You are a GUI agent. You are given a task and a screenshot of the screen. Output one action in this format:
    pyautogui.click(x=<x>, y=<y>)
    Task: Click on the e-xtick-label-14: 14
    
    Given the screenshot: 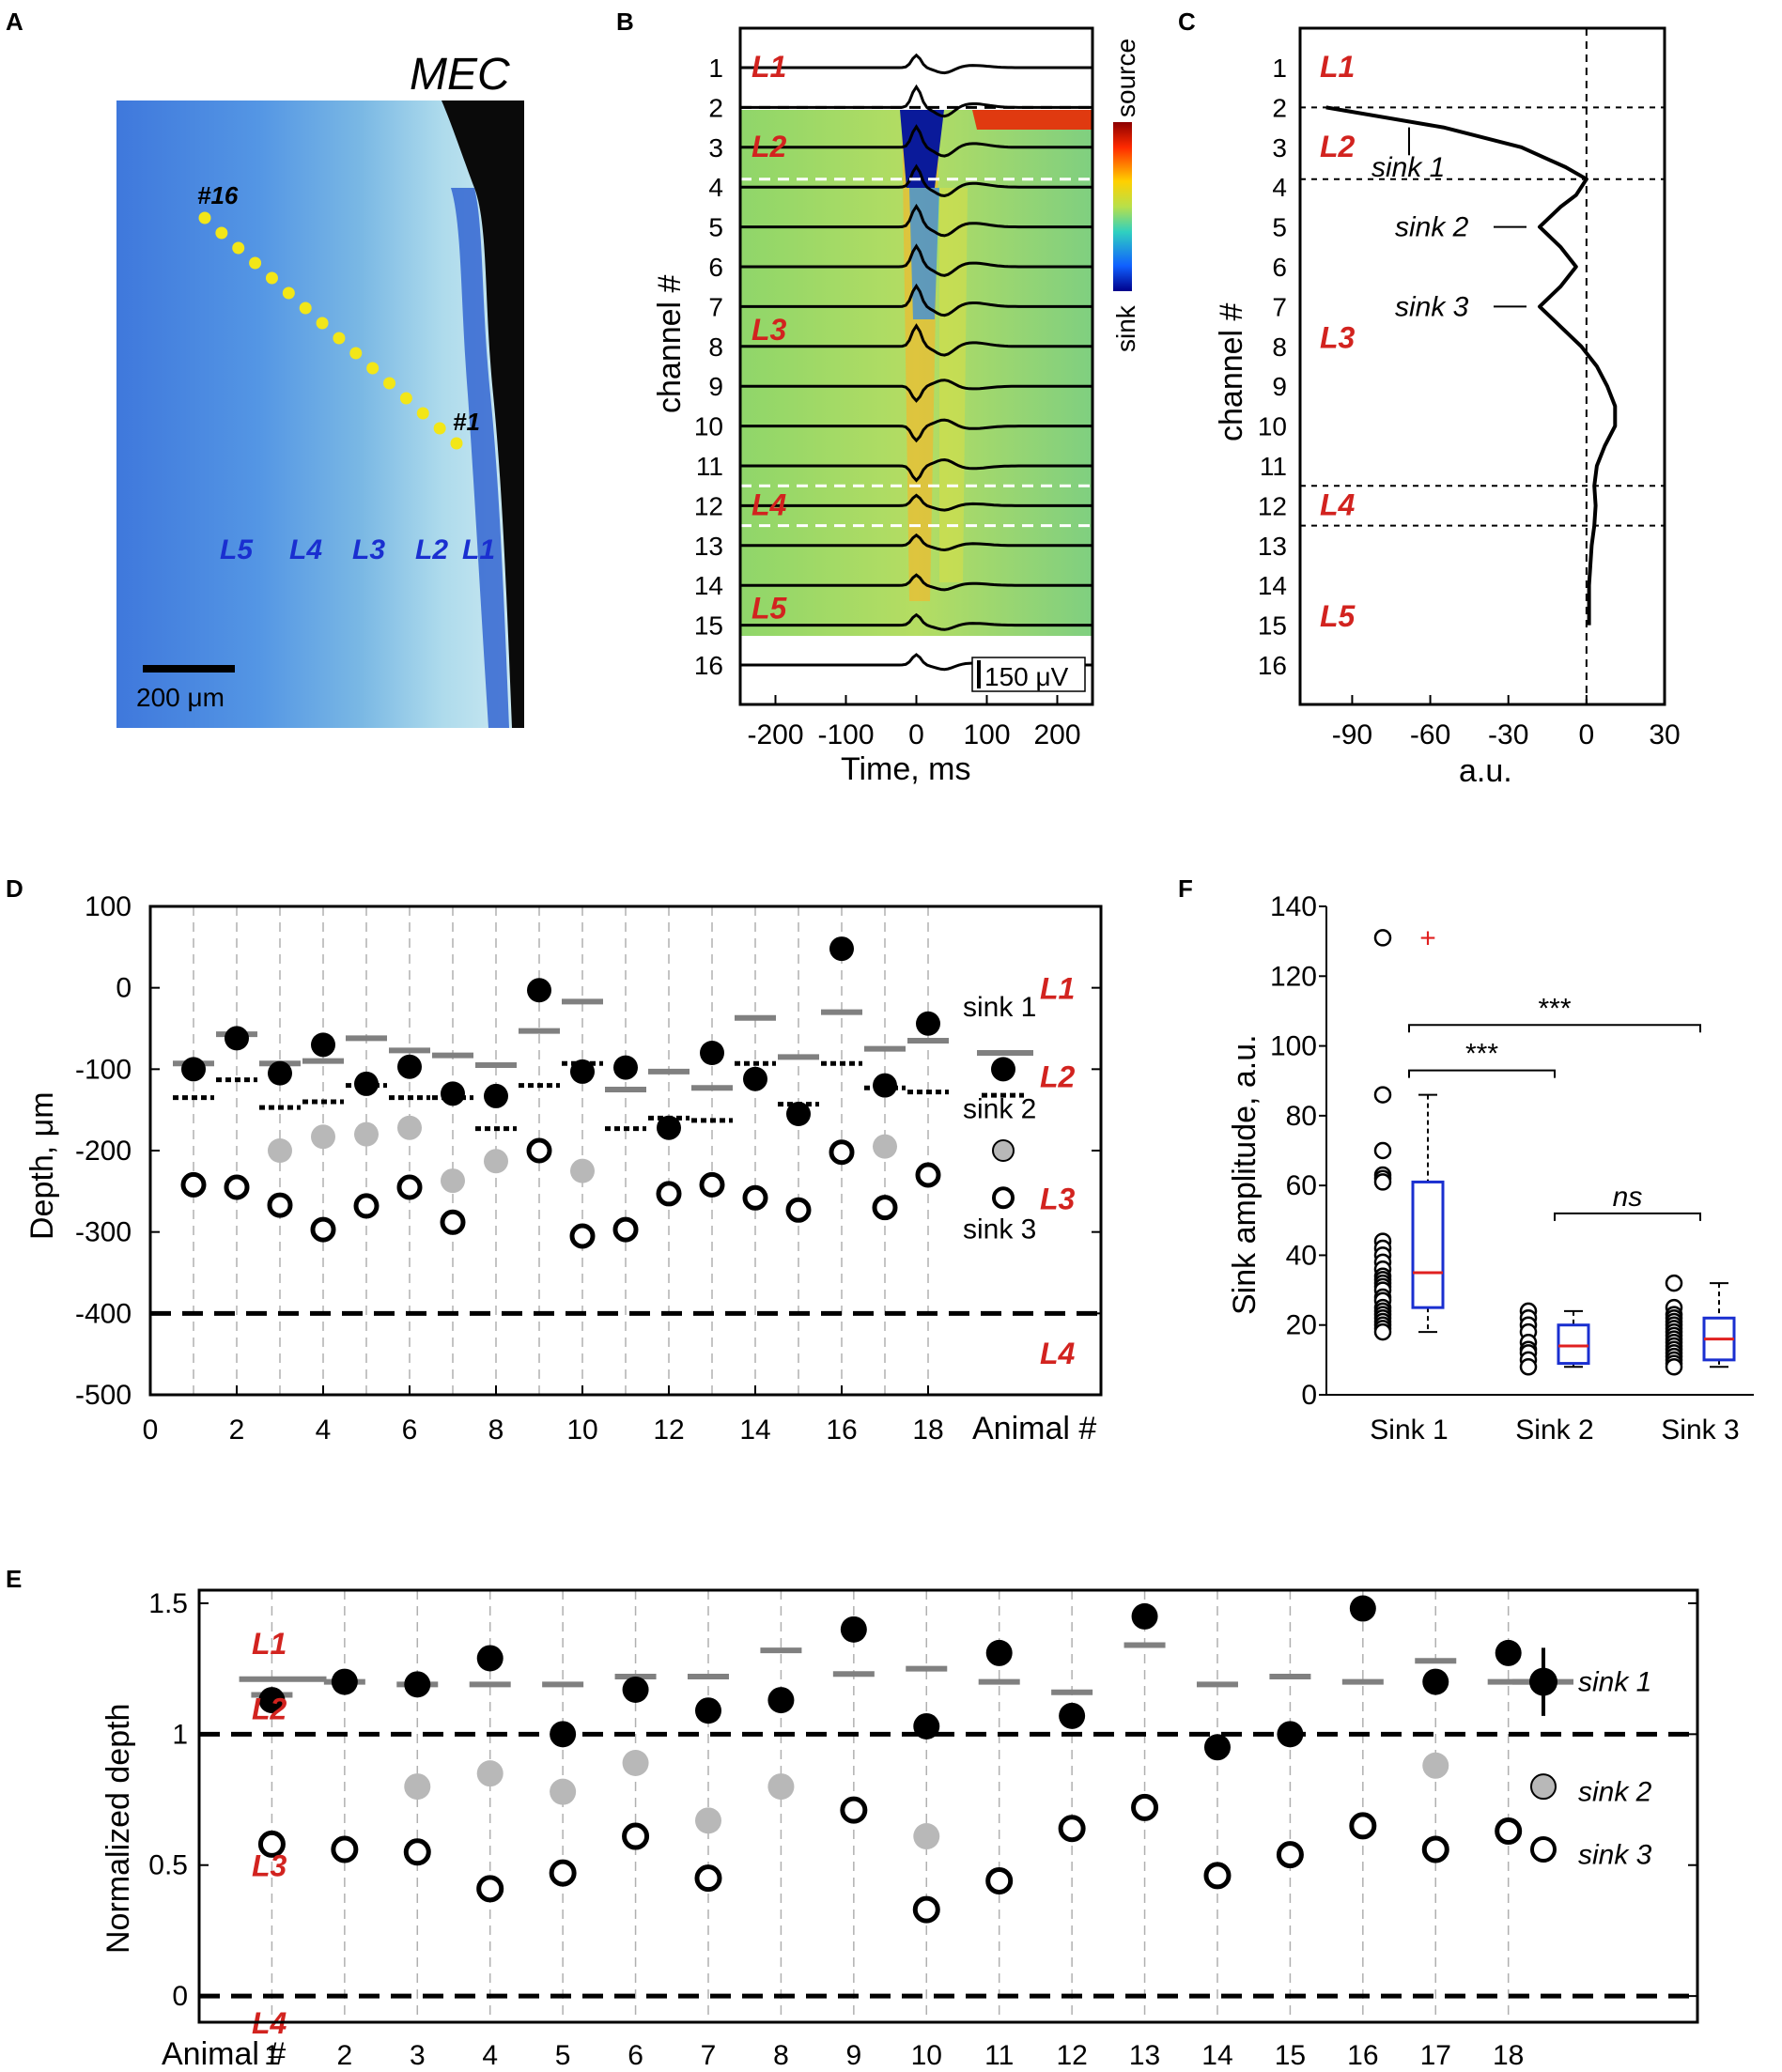 What is the action you would take?
    pyautogui.click(x=1216, y=2055)
    